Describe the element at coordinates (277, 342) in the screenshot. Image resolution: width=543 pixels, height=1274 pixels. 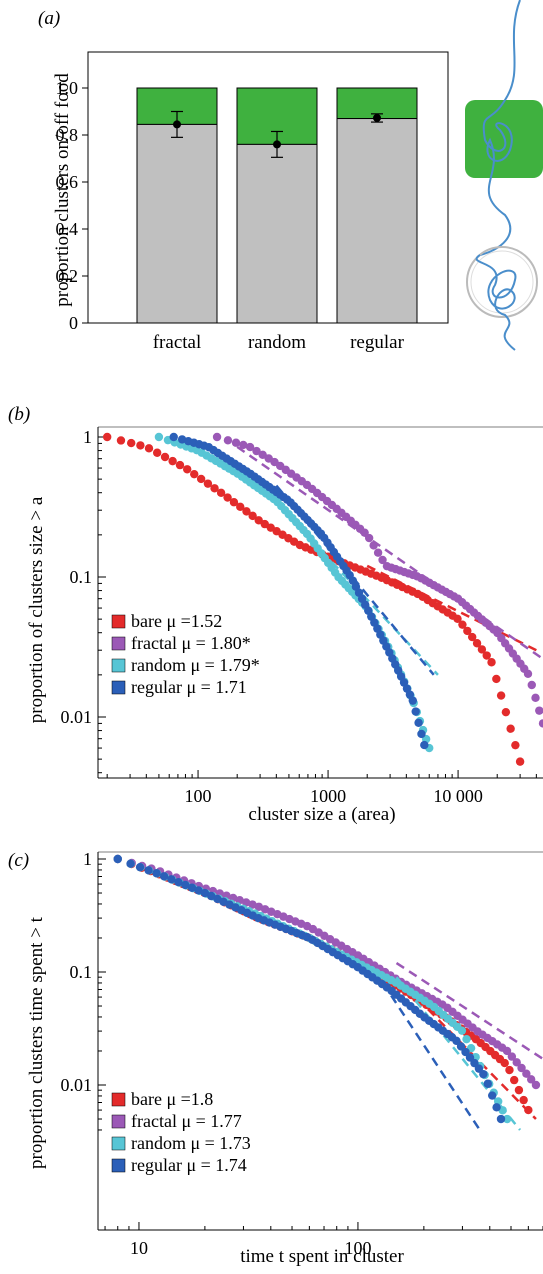
I see `x-tick-label-a: random` at that location.